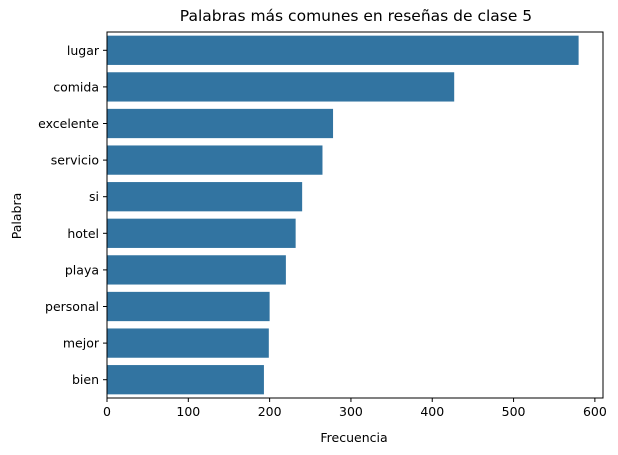 The width and height of the screenshot is (618, 455). What do you see at coordinates (343, 50) in the screenshot?
I see `bar-lugar` at bounding box center [343, 50].